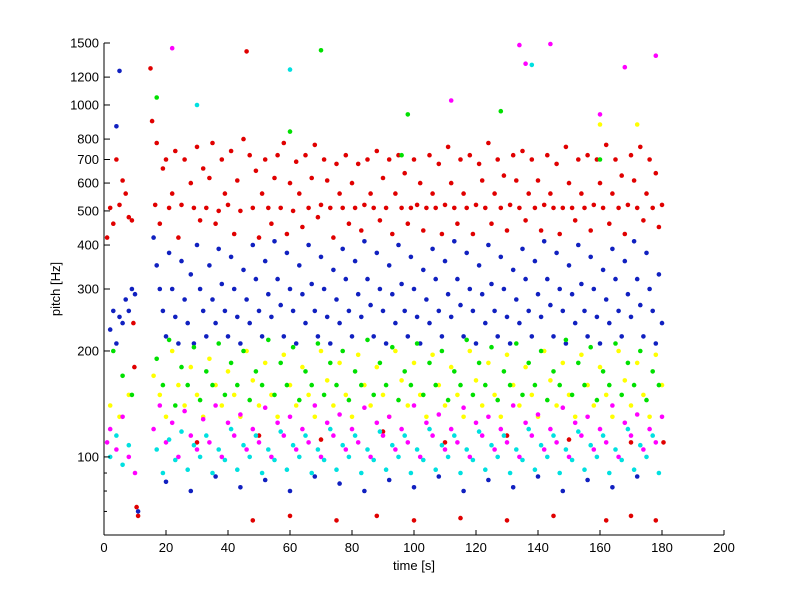  I want to click on y-tick-label: 400, so click(88, 245).